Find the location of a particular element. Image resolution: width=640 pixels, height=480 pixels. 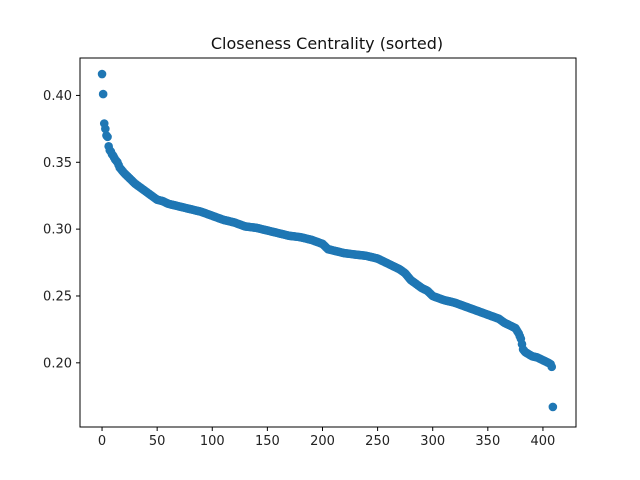

y-tick-label: 0.25 is located at coordinates (57, 296).